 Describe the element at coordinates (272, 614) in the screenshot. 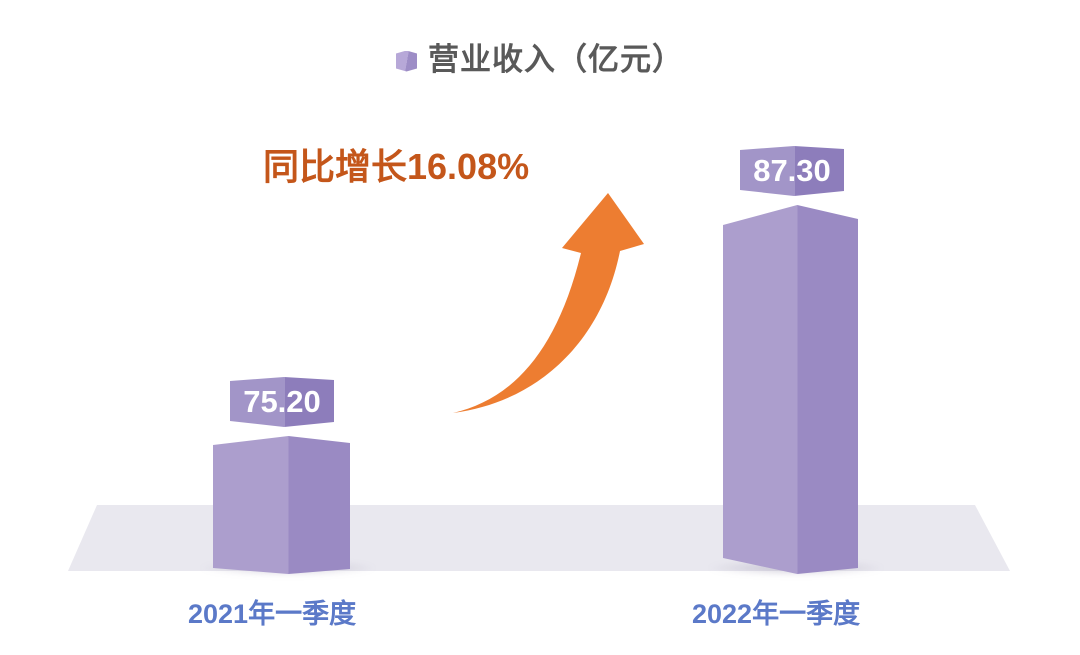

I see `category-label-2021: 2021年一季度` at that location.